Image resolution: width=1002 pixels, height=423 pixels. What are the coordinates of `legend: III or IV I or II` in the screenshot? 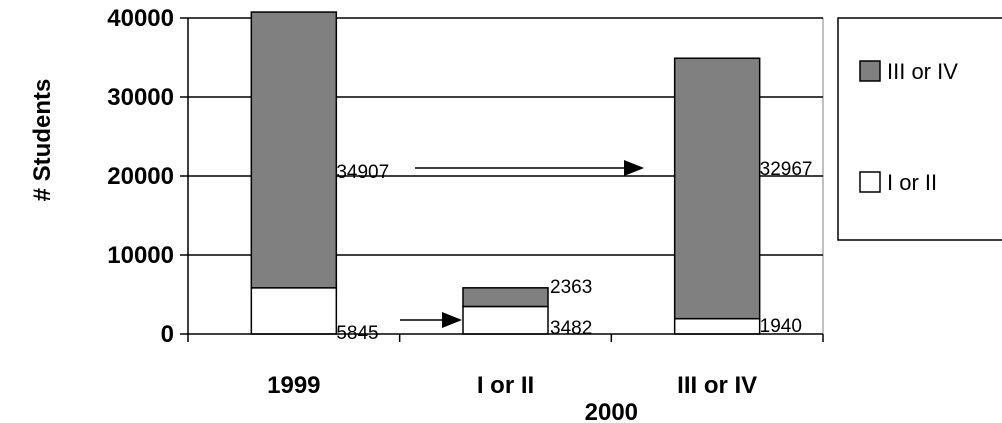 It's located at (919, 129).